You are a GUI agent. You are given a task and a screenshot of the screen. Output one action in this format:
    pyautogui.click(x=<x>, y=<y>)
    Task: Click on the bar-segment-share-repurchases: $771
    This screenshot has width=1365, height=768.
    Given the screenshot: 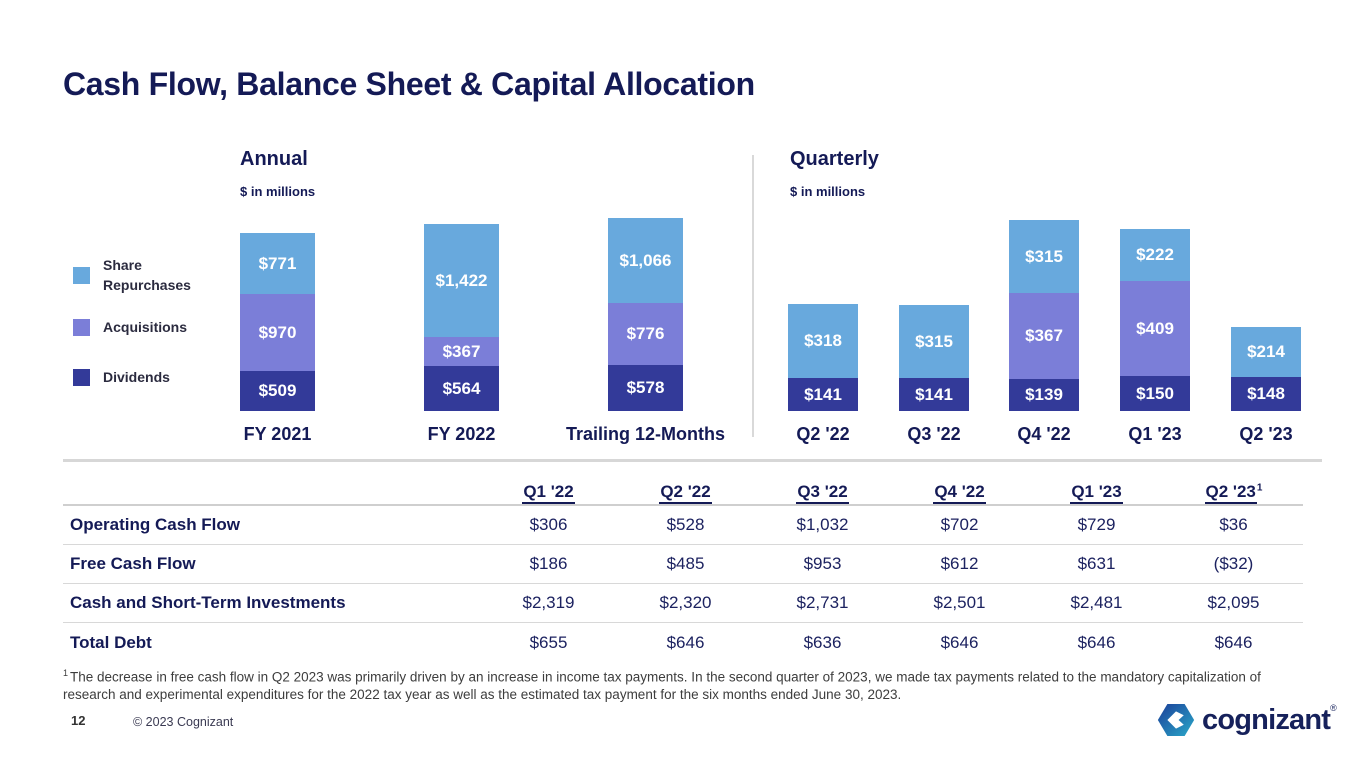 What is the action you would take?
    pyautogui.click(x=277, y=263)
    